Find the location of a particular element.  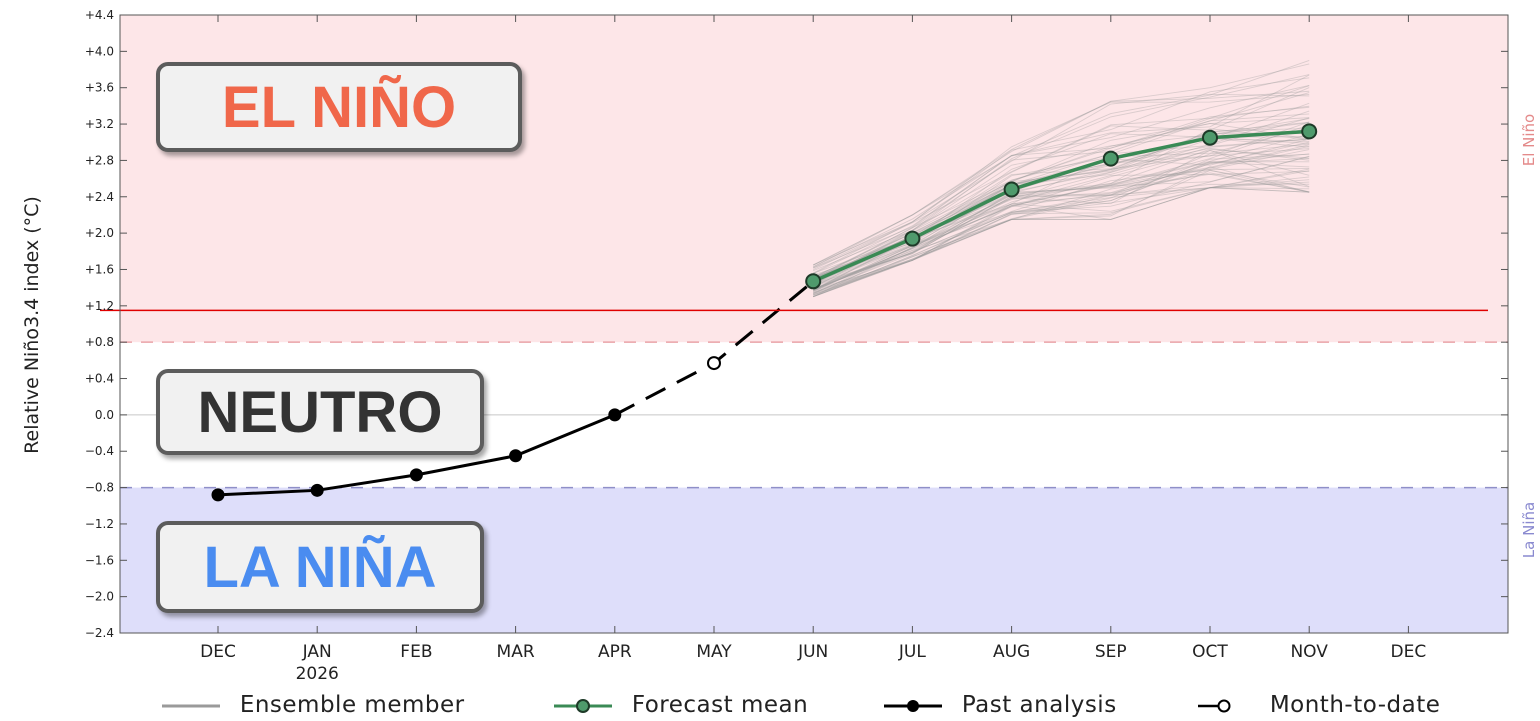

y-tick-label: 0.0 is located at coordinates (104, 415).